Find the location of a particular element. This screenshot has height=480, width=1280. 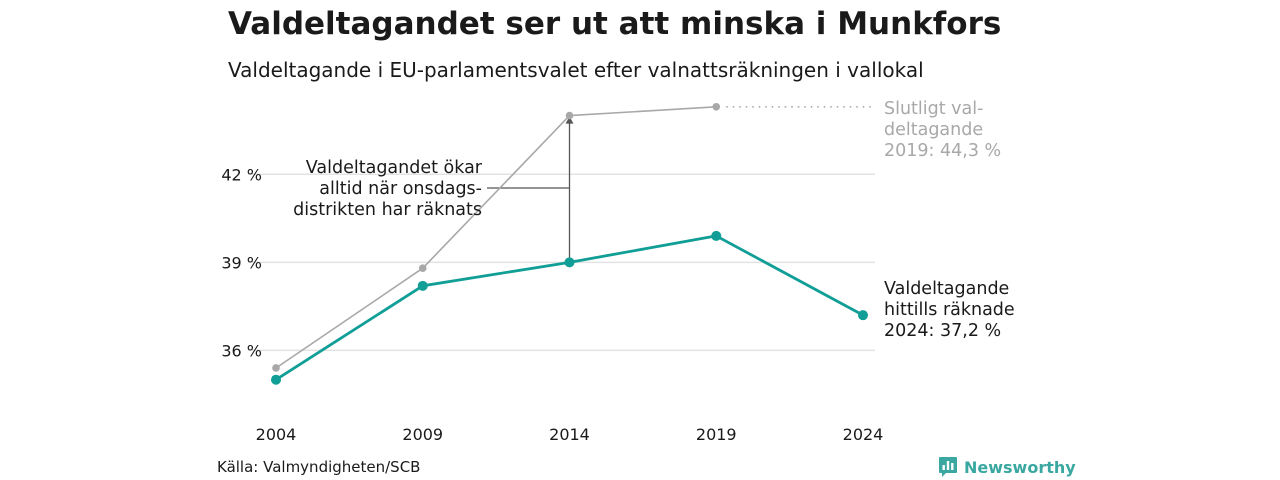

annotation-note: Valdeltagandet ökar is located at coordinates (394, 168).